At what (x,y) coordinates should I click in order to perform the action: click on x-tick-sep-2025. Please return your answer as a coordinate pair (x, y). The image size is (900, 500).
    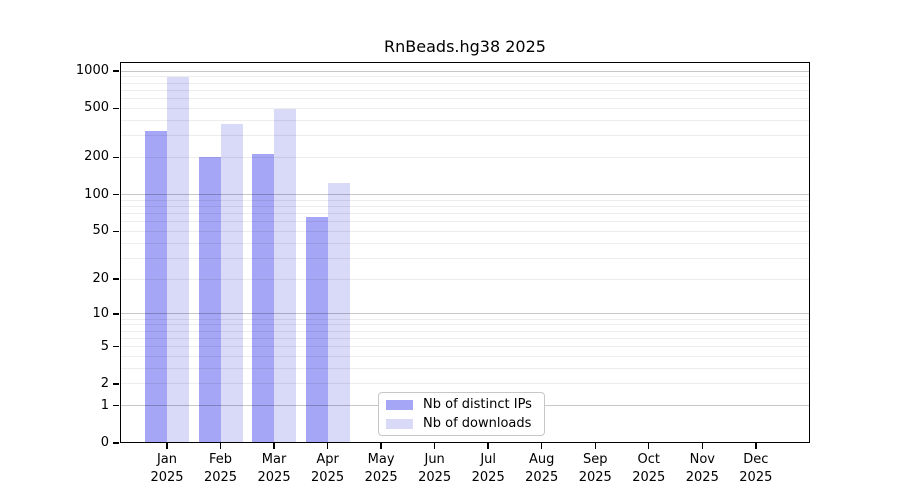
    Looking at the image, I should click on (595, 446).